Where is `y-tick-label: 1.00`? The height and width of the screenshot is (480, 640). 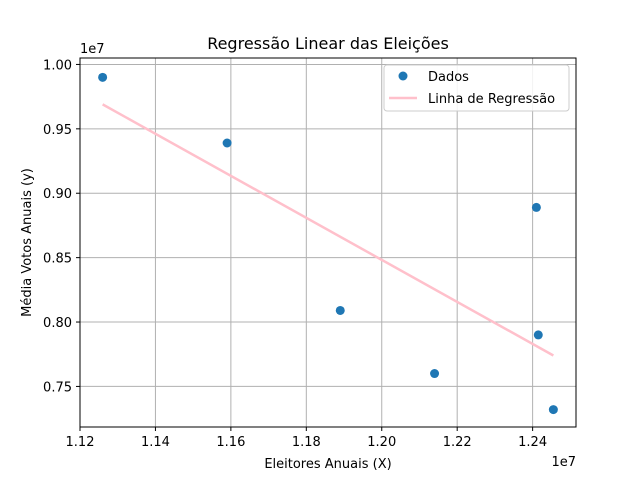 y-tick-label: 1.00 is located at coordinates (57, 65).